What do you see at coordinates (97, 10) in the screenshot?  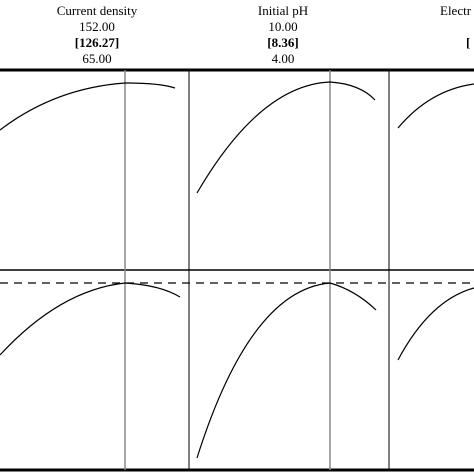 I see `factor-name: Current density` at bounding box center [97, 10].